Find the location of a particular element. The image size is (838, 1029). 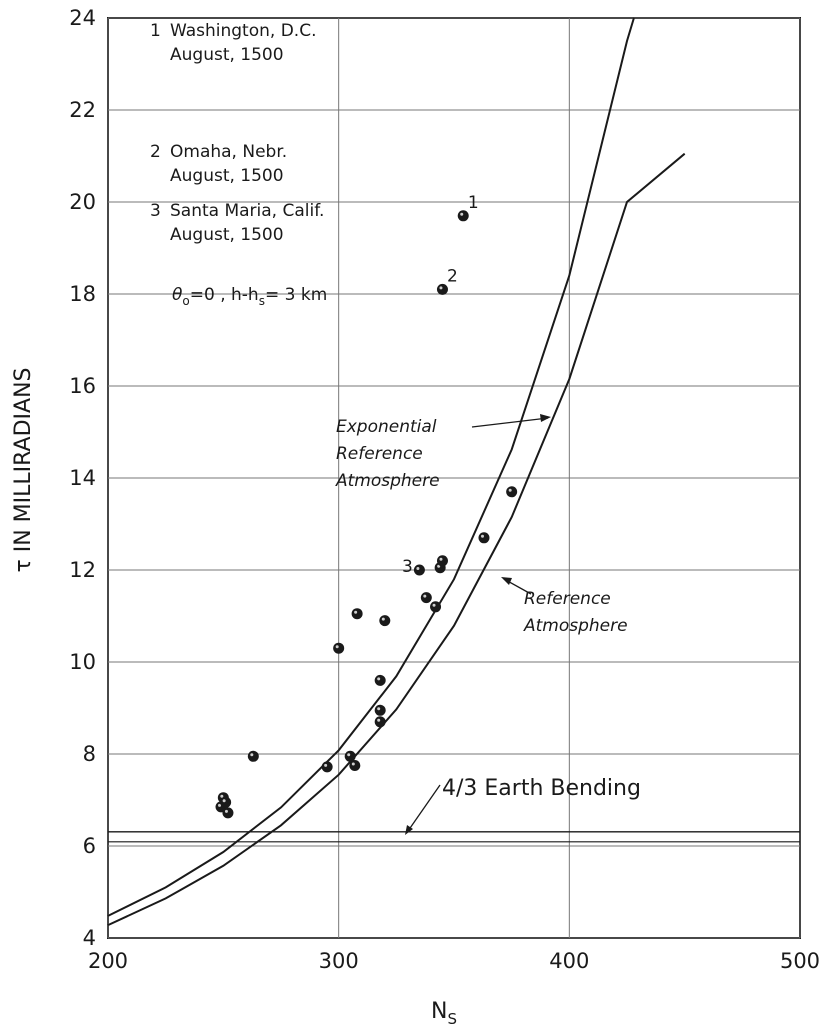

data-point-15-dot is located at coordinates (426, 598).